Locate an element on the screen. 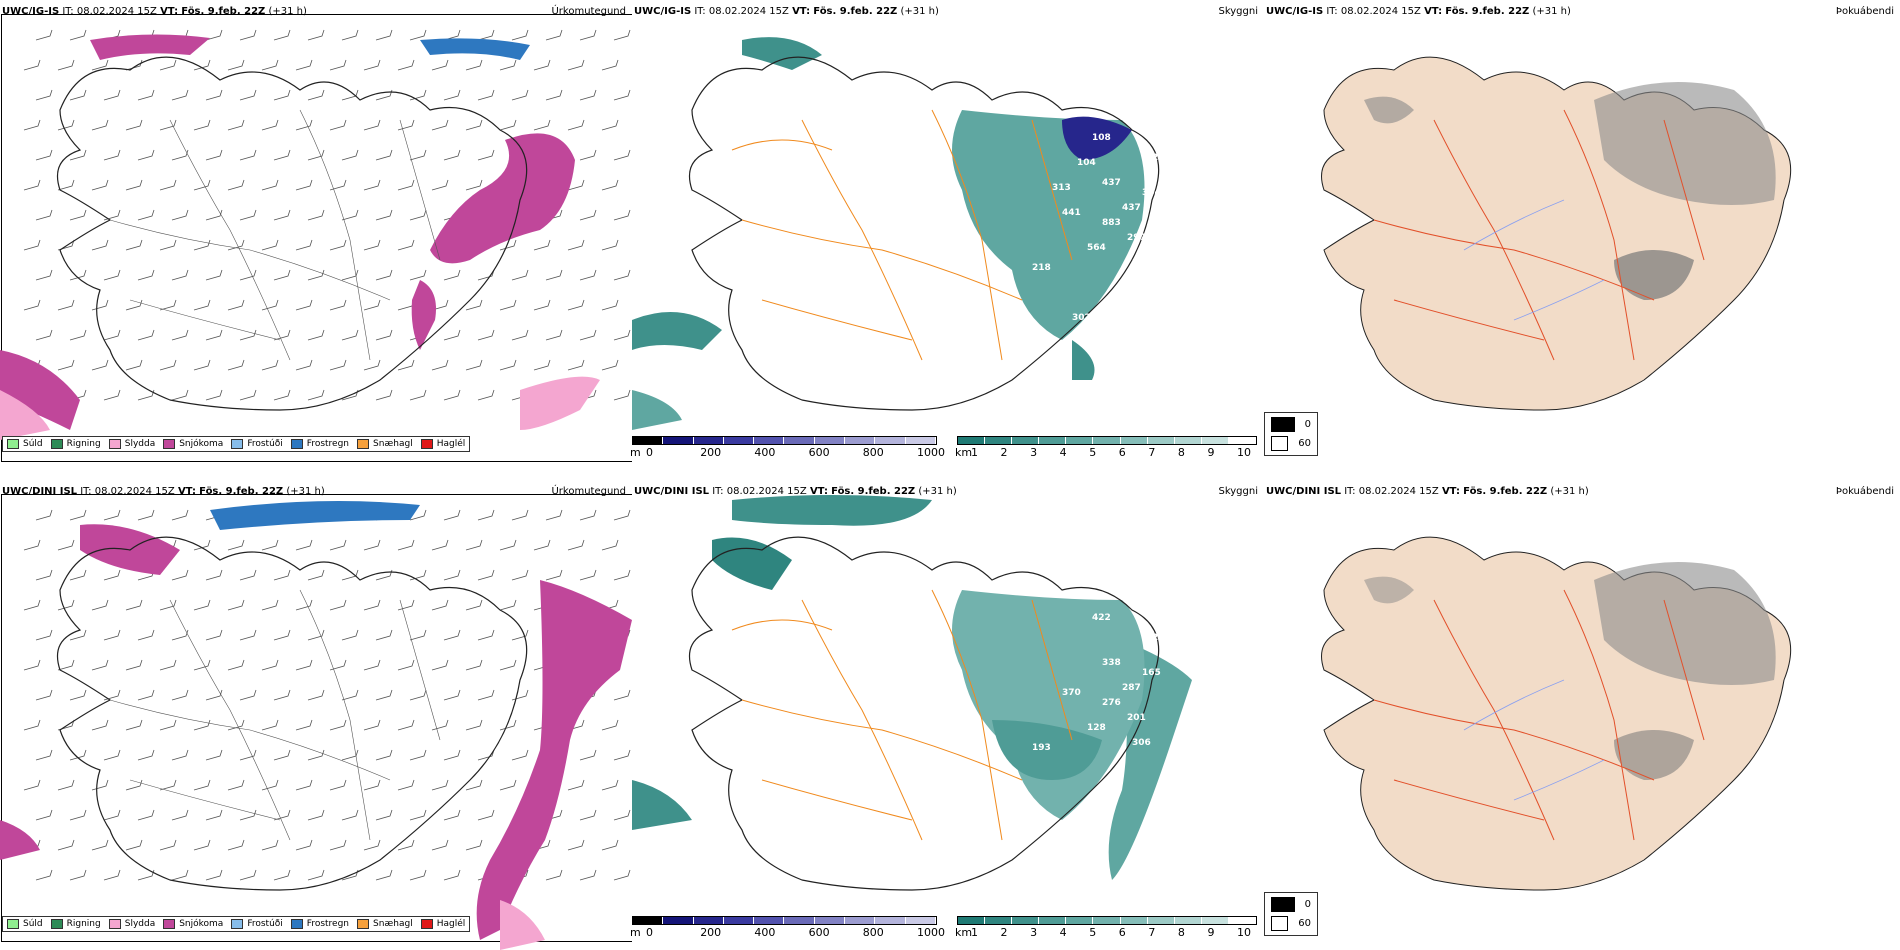 Image resolution: width=1900 pixels, height=950 pixels. legend-label: Rigning is located at coordinates (83, 444).